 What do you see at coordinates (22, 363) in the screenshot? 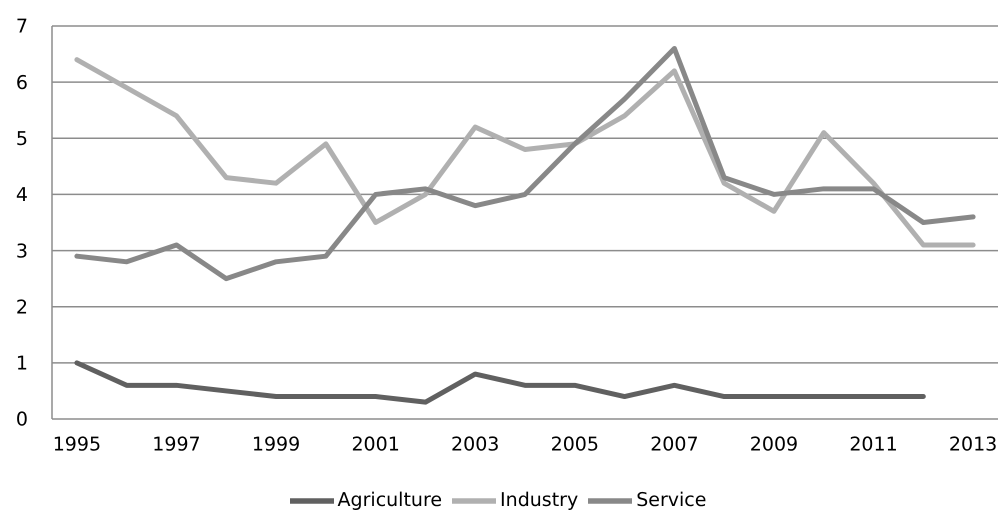
I see `y-tick-label: 1` at bounding box center [22, 363].